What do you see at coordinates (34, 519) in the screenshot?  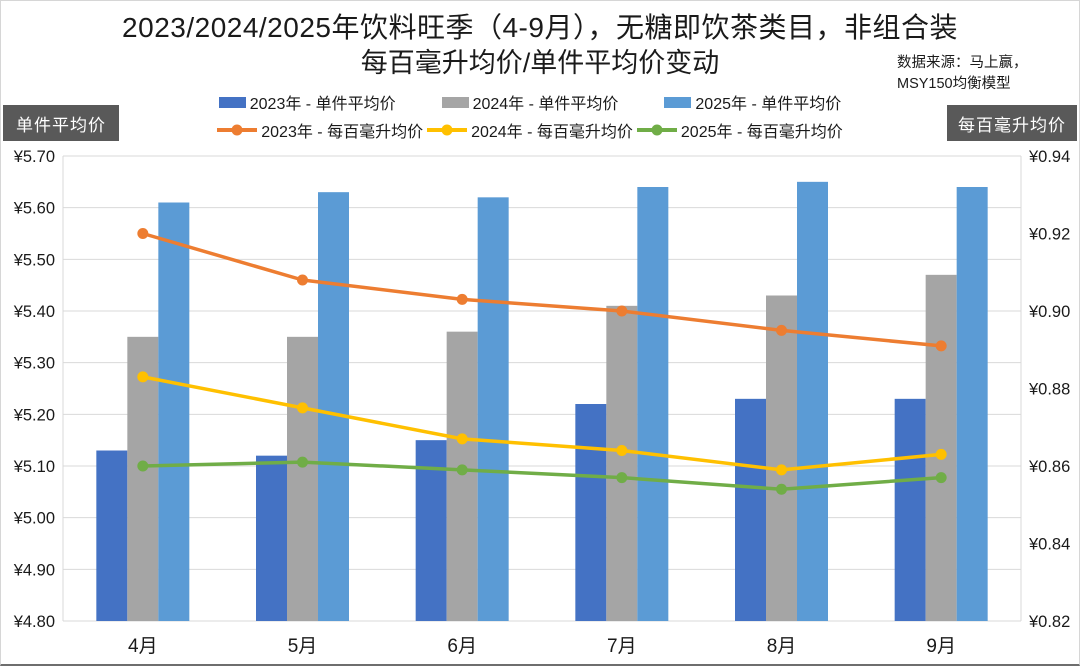 I see `y-axis-tick-left: ¥5.00` at bounding box center [34, 519].